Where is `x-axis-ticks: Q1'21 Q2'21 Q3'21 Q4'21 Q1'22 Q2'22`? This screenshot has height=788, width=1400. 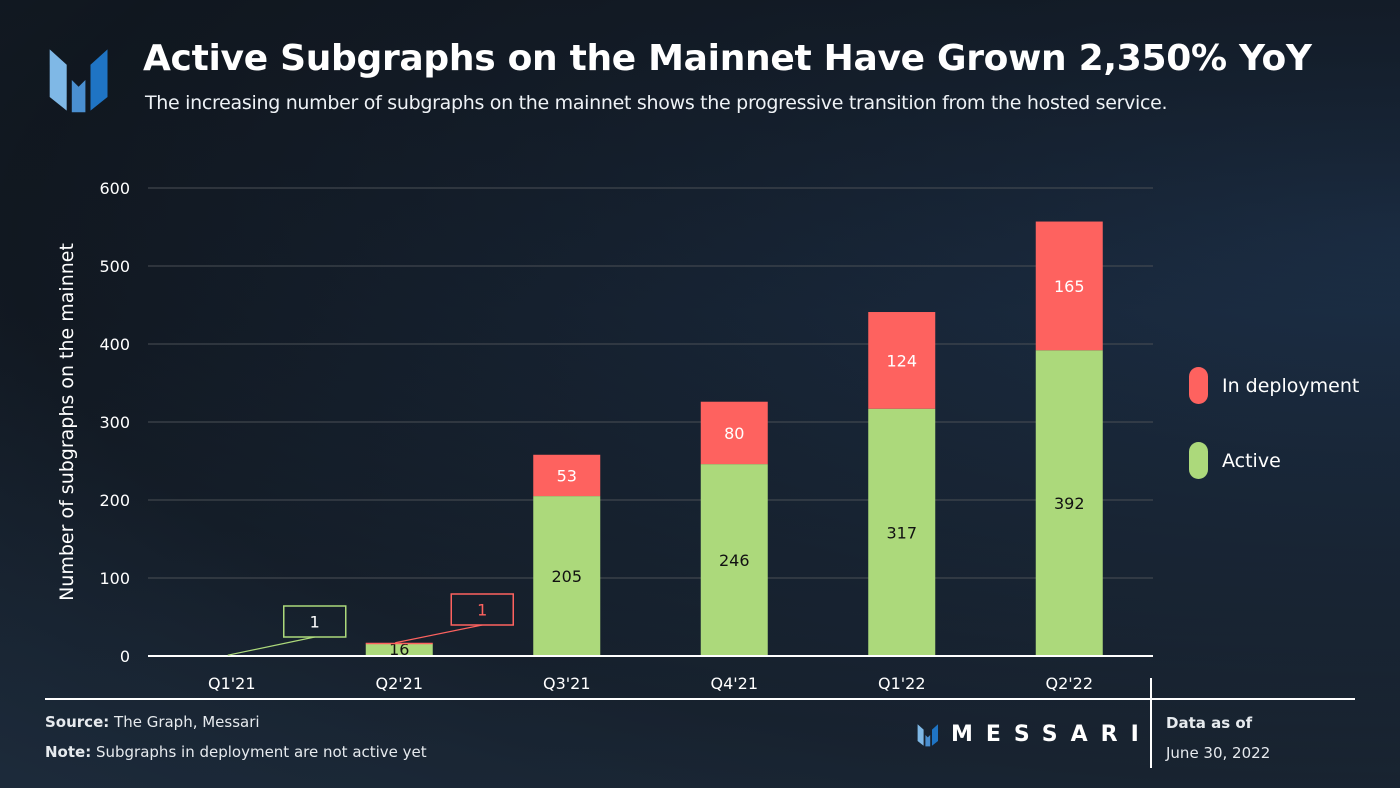 x-axis-ticks: Q1'21 Q2'21 Q3'21 Q4'21 Q1'22 Q2'22 is located at coordinates (650, 683).